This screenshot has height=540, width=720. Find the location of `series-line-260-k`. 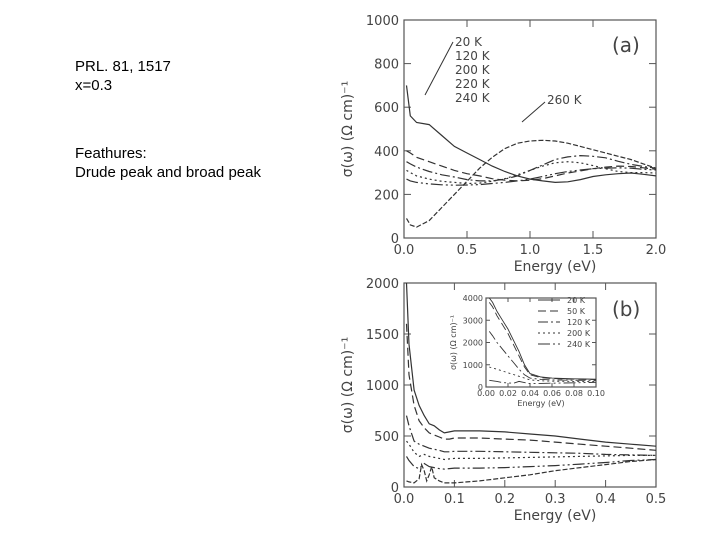

series-line-260-k is located at coordinates (530, 183).